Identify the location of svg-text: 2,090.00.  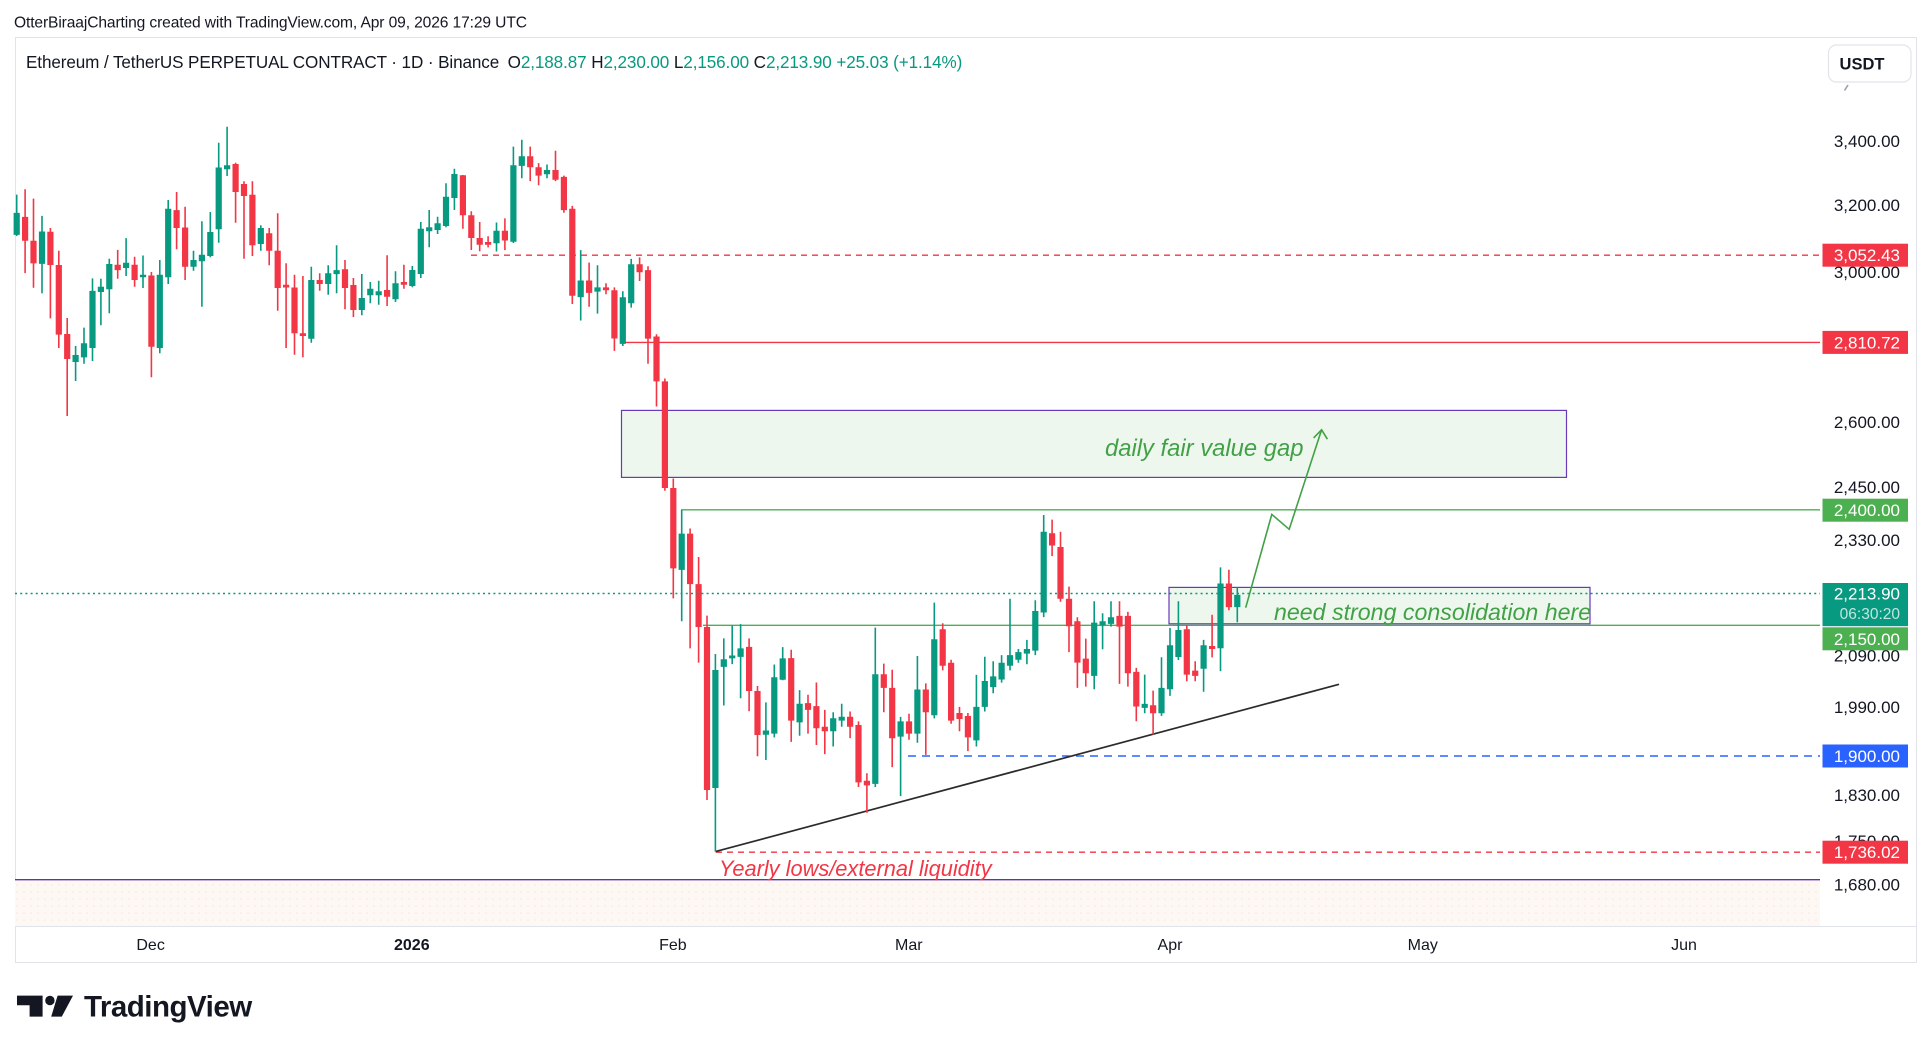
(1867, 655).